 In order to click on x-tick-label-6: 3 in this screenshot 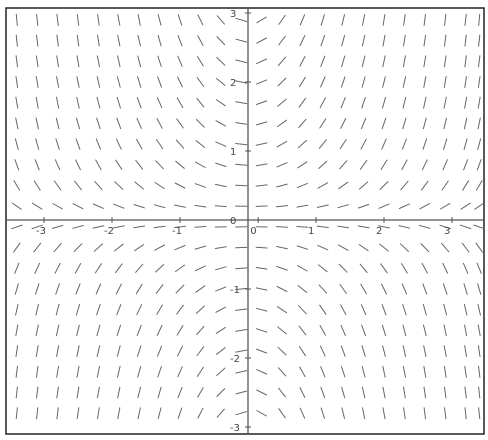, I will do `click(447, 231)`.